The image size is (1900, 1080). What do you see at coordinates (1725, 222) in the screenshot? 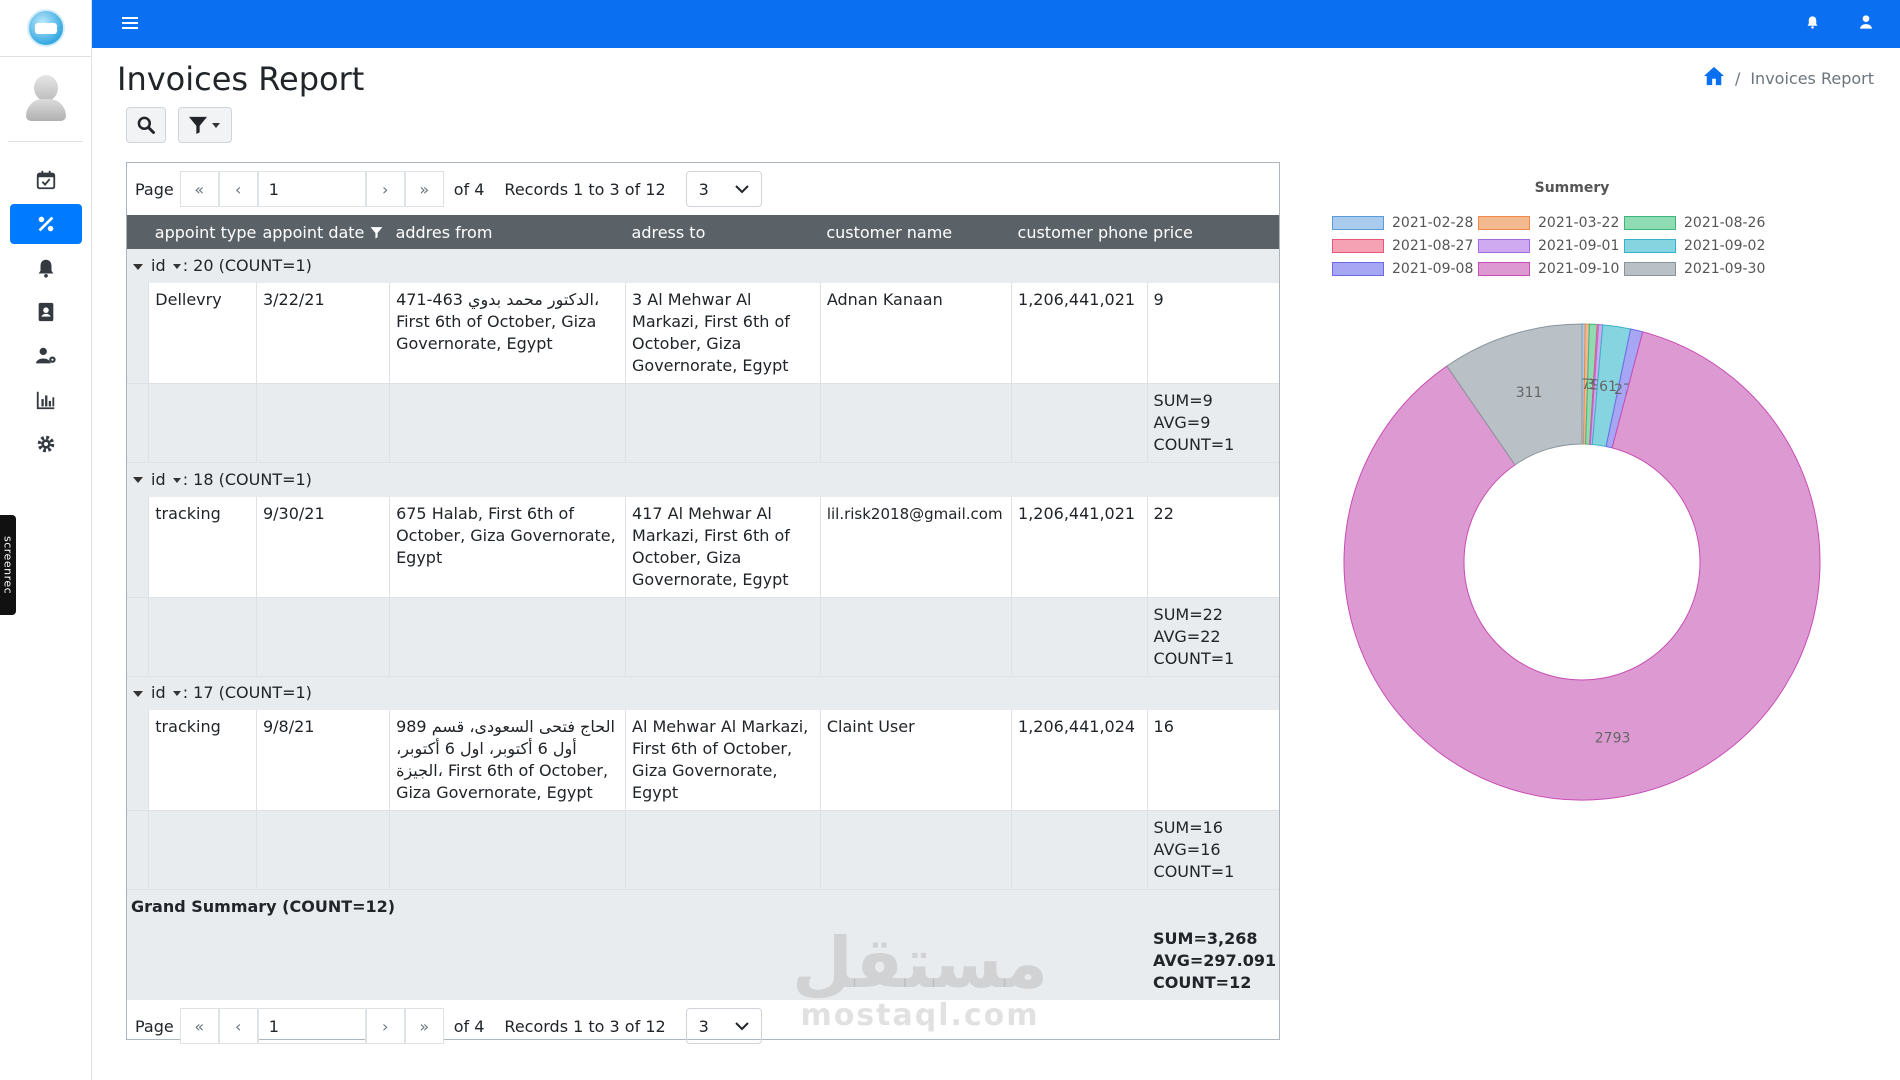
I see `legend-label: 2021-08-26` at bounding box center [1725, 222].